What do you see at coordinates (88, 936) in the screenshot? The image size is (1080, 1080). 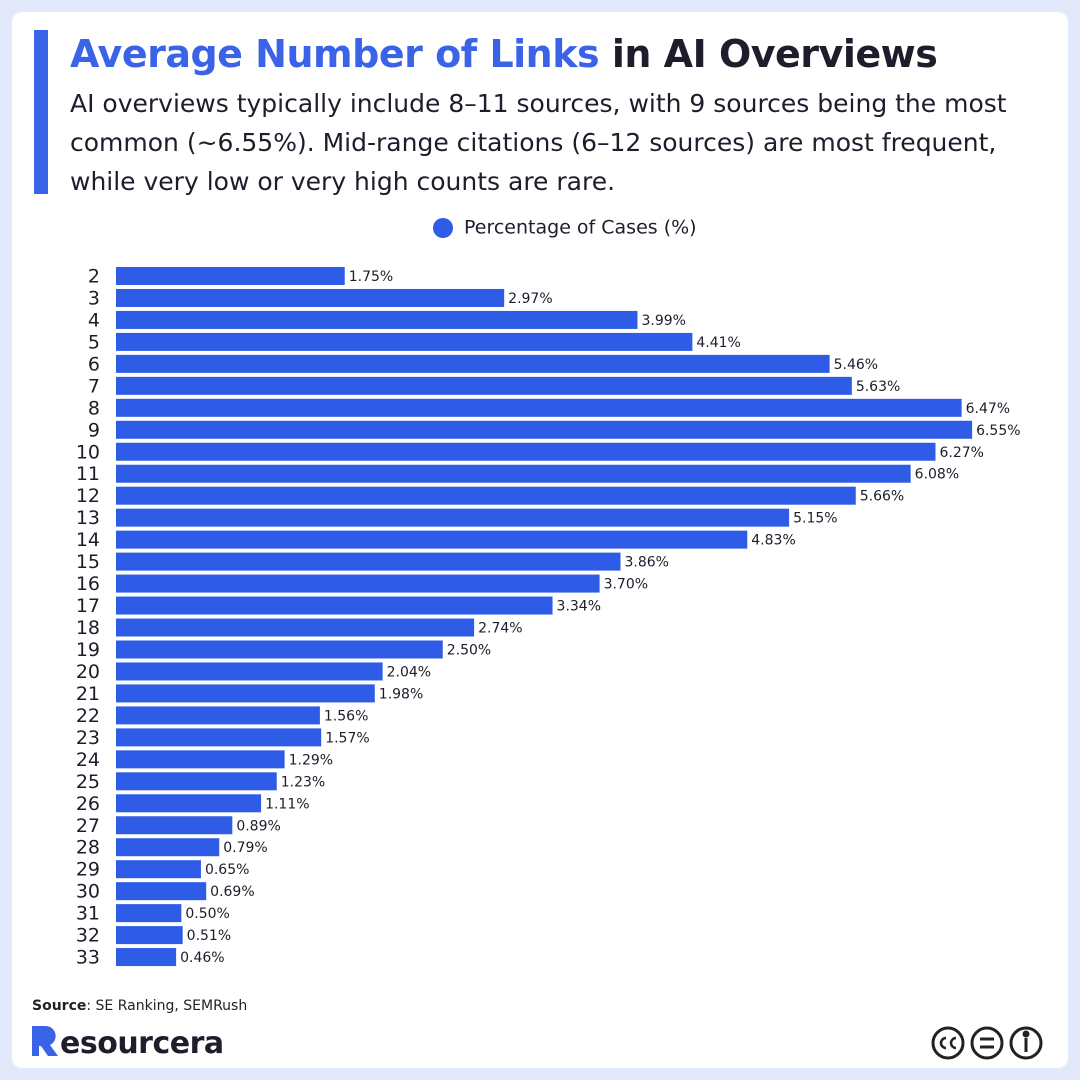 I see `y-tick-label: 32` at bounding box center [88, 936].